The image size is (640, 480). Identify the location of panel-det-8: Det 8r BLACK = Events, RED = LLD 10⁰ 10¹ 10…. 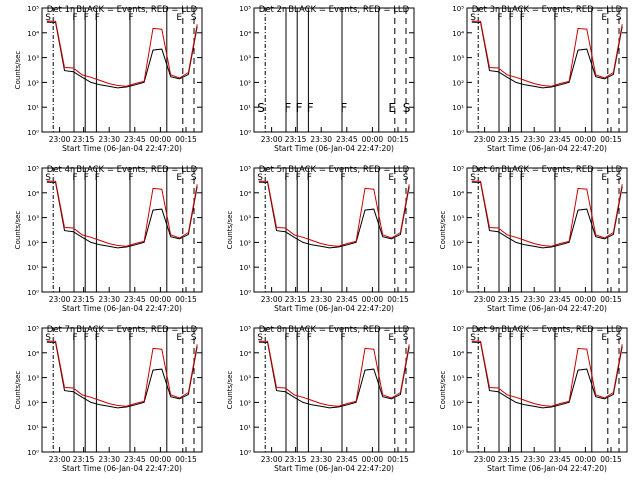
(320, 399).